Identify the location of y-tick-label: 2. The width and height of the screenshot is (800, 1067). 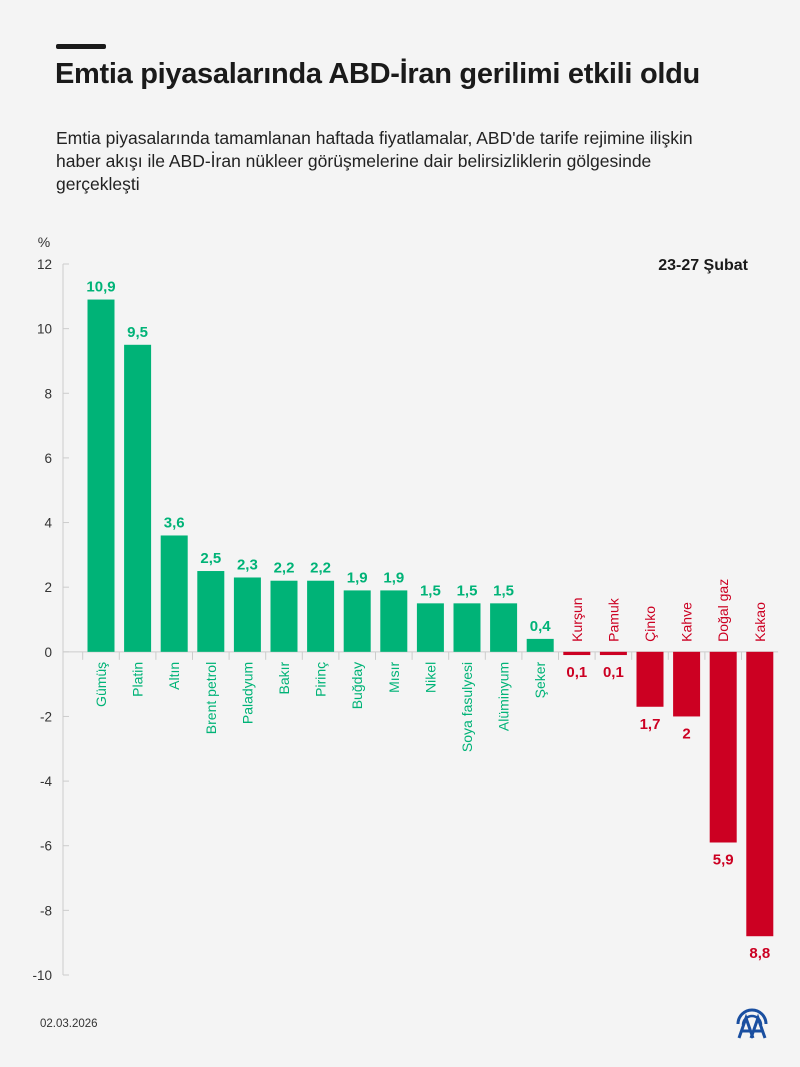
(48, 587).